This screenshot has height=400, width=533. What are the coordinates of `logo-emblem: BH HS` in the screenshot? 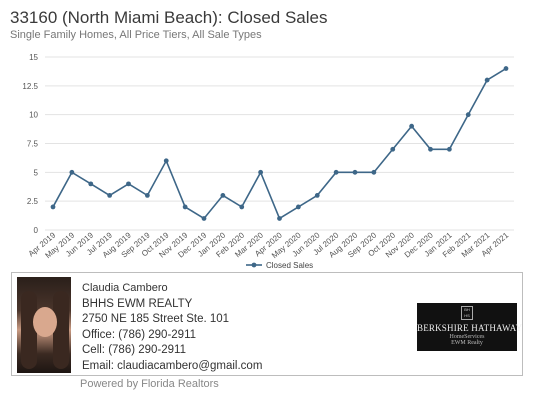 It's located at (467, 313).